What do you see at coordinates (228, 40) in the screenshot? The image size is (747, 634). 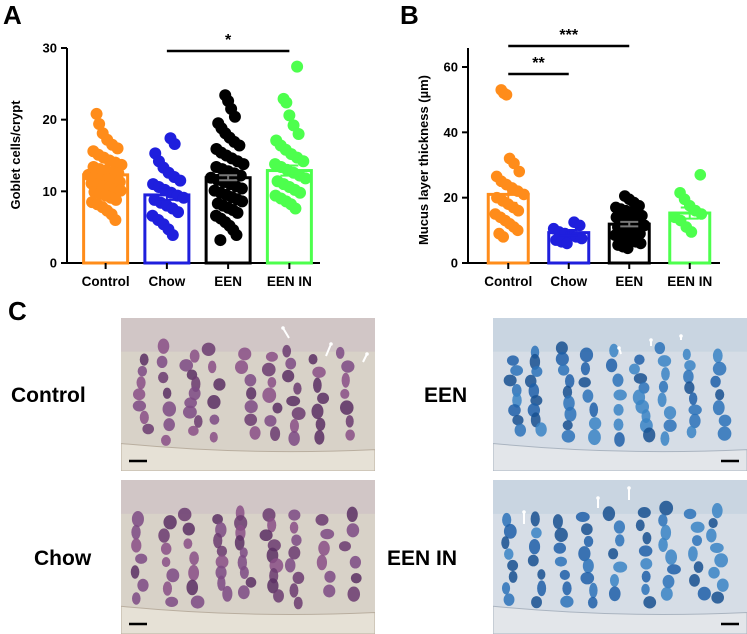 I see `significance-label: *` at bounding box center [228, 40].